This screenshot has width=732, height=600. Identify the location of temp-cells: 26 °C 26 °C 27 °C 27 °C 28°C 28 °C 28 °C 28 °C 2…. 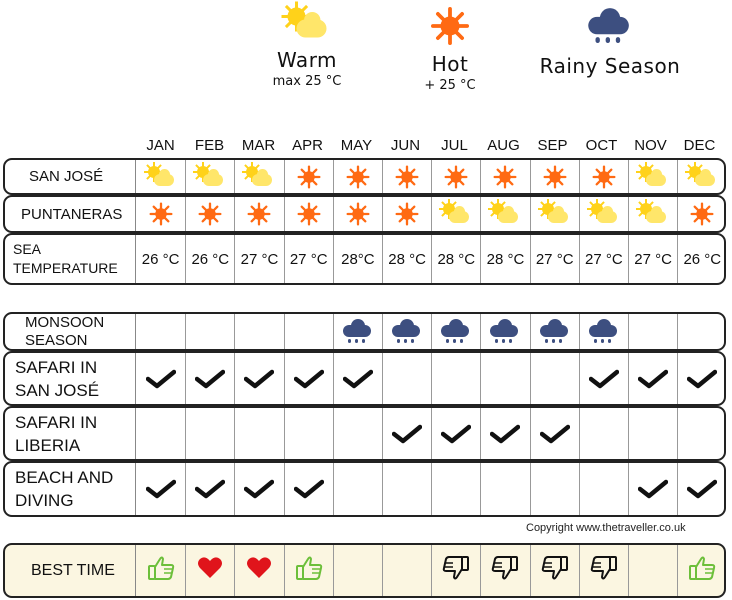
(430, 259).